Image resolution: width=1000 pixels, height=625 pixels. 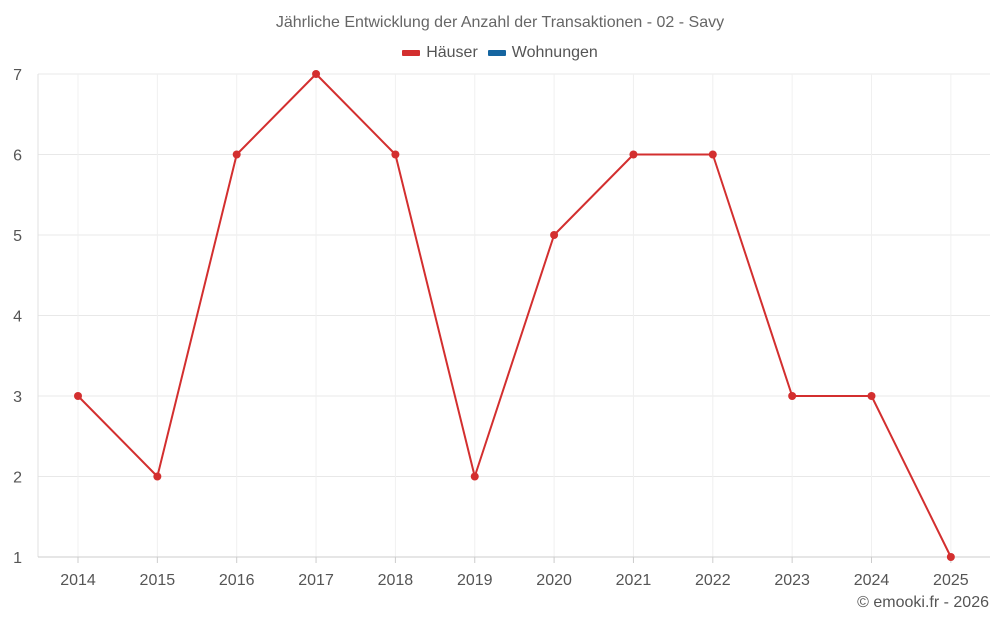 What do you see at coordinates (872, 580) in the screenshot?
I see `x-tick-label: 2024` at bounding box center [872, 580].